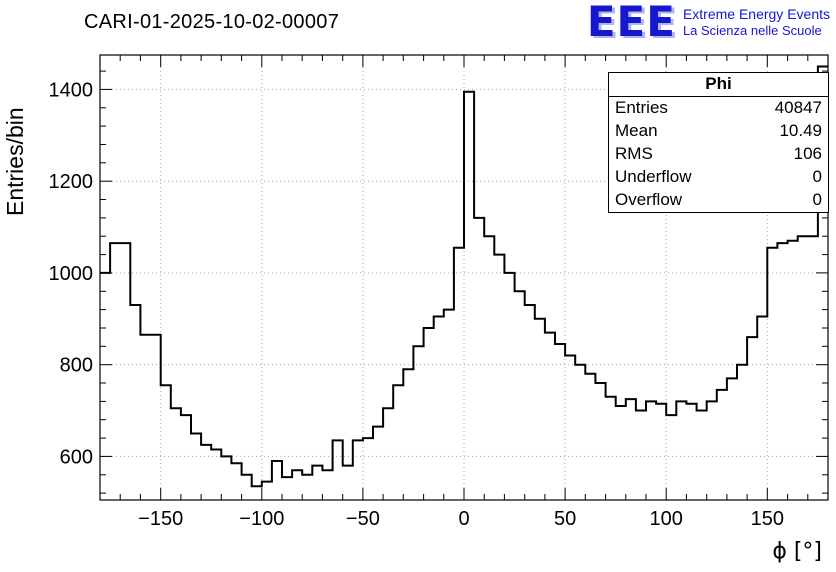 This screenshot has height=572, width=836. Describe the element at coordinates (160, 519) in the screenshot. I see `svg-text: −150` at that location.